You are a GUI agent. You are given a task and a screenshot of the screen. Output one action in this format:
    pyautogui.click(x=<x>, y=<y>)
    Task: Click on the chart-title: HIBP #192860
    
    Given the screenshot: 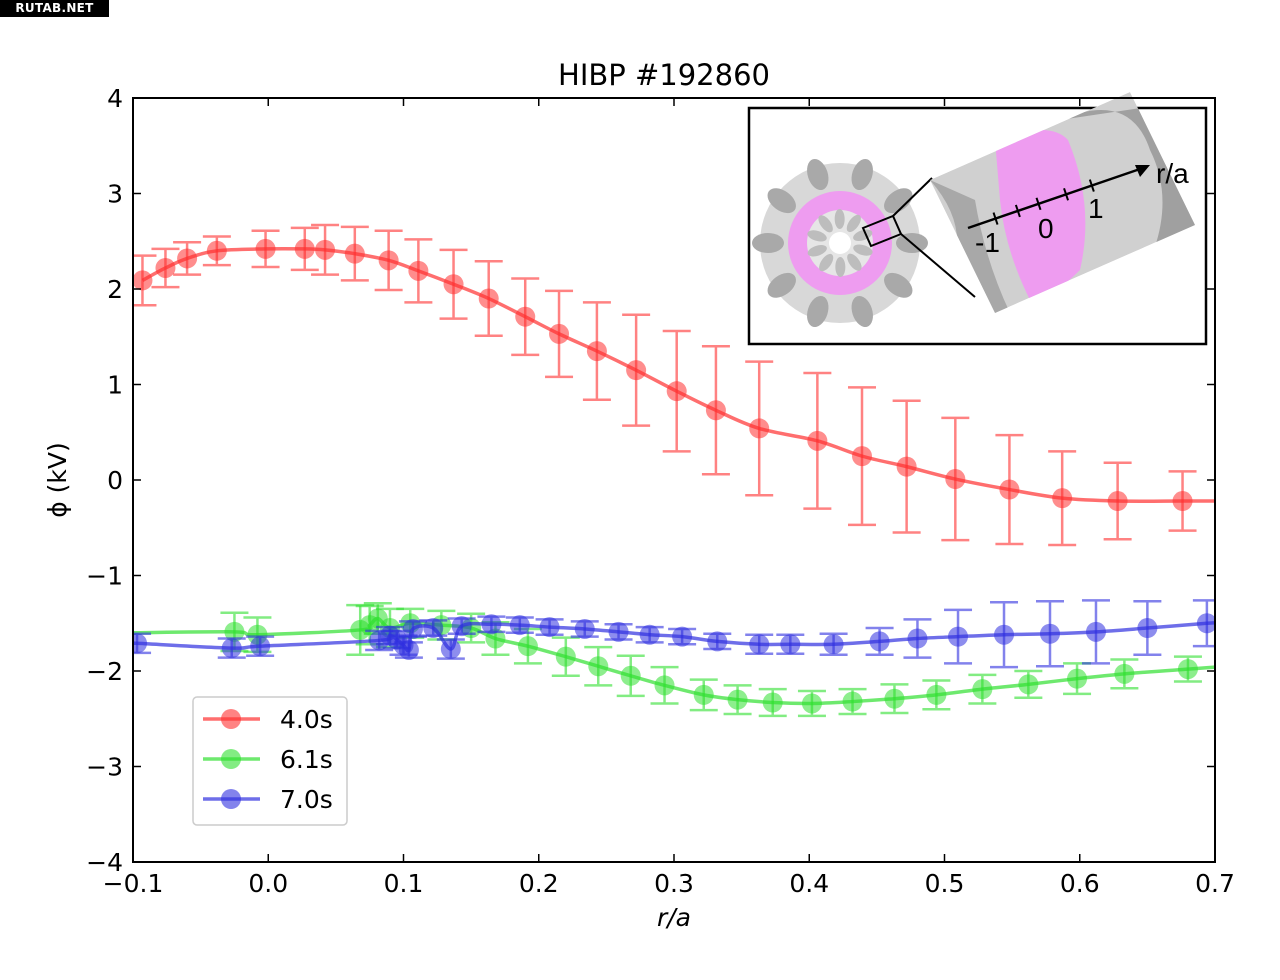 What is the action you would take?
    pyautogui.click(x=664, y=75)
    